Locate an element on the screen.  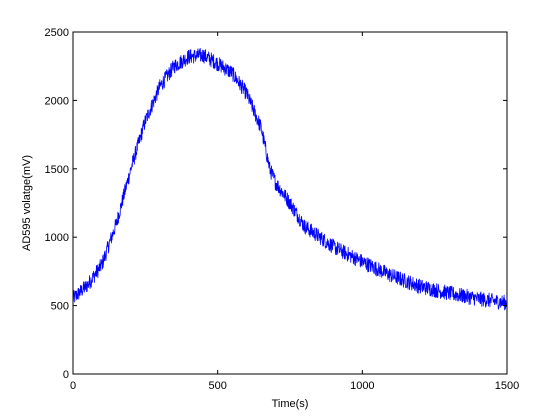
y-tick-label: 500 is located at coordinates (60, 307).